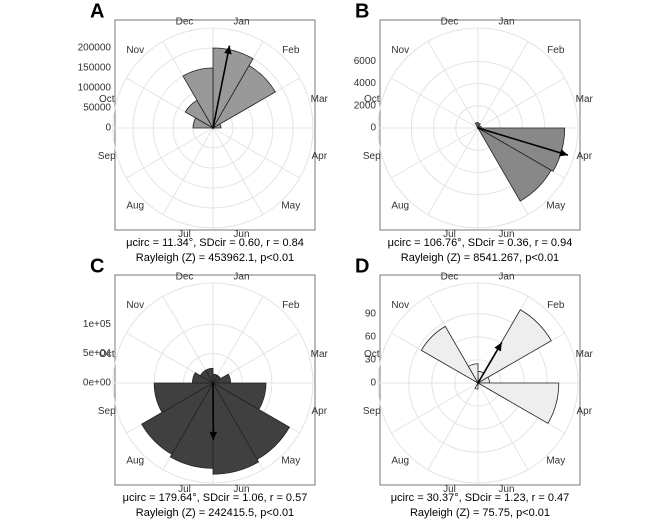  Describe the element at coordinates (95, 48) in the screenshot. I see `y-tick-label: 200000` at that location.